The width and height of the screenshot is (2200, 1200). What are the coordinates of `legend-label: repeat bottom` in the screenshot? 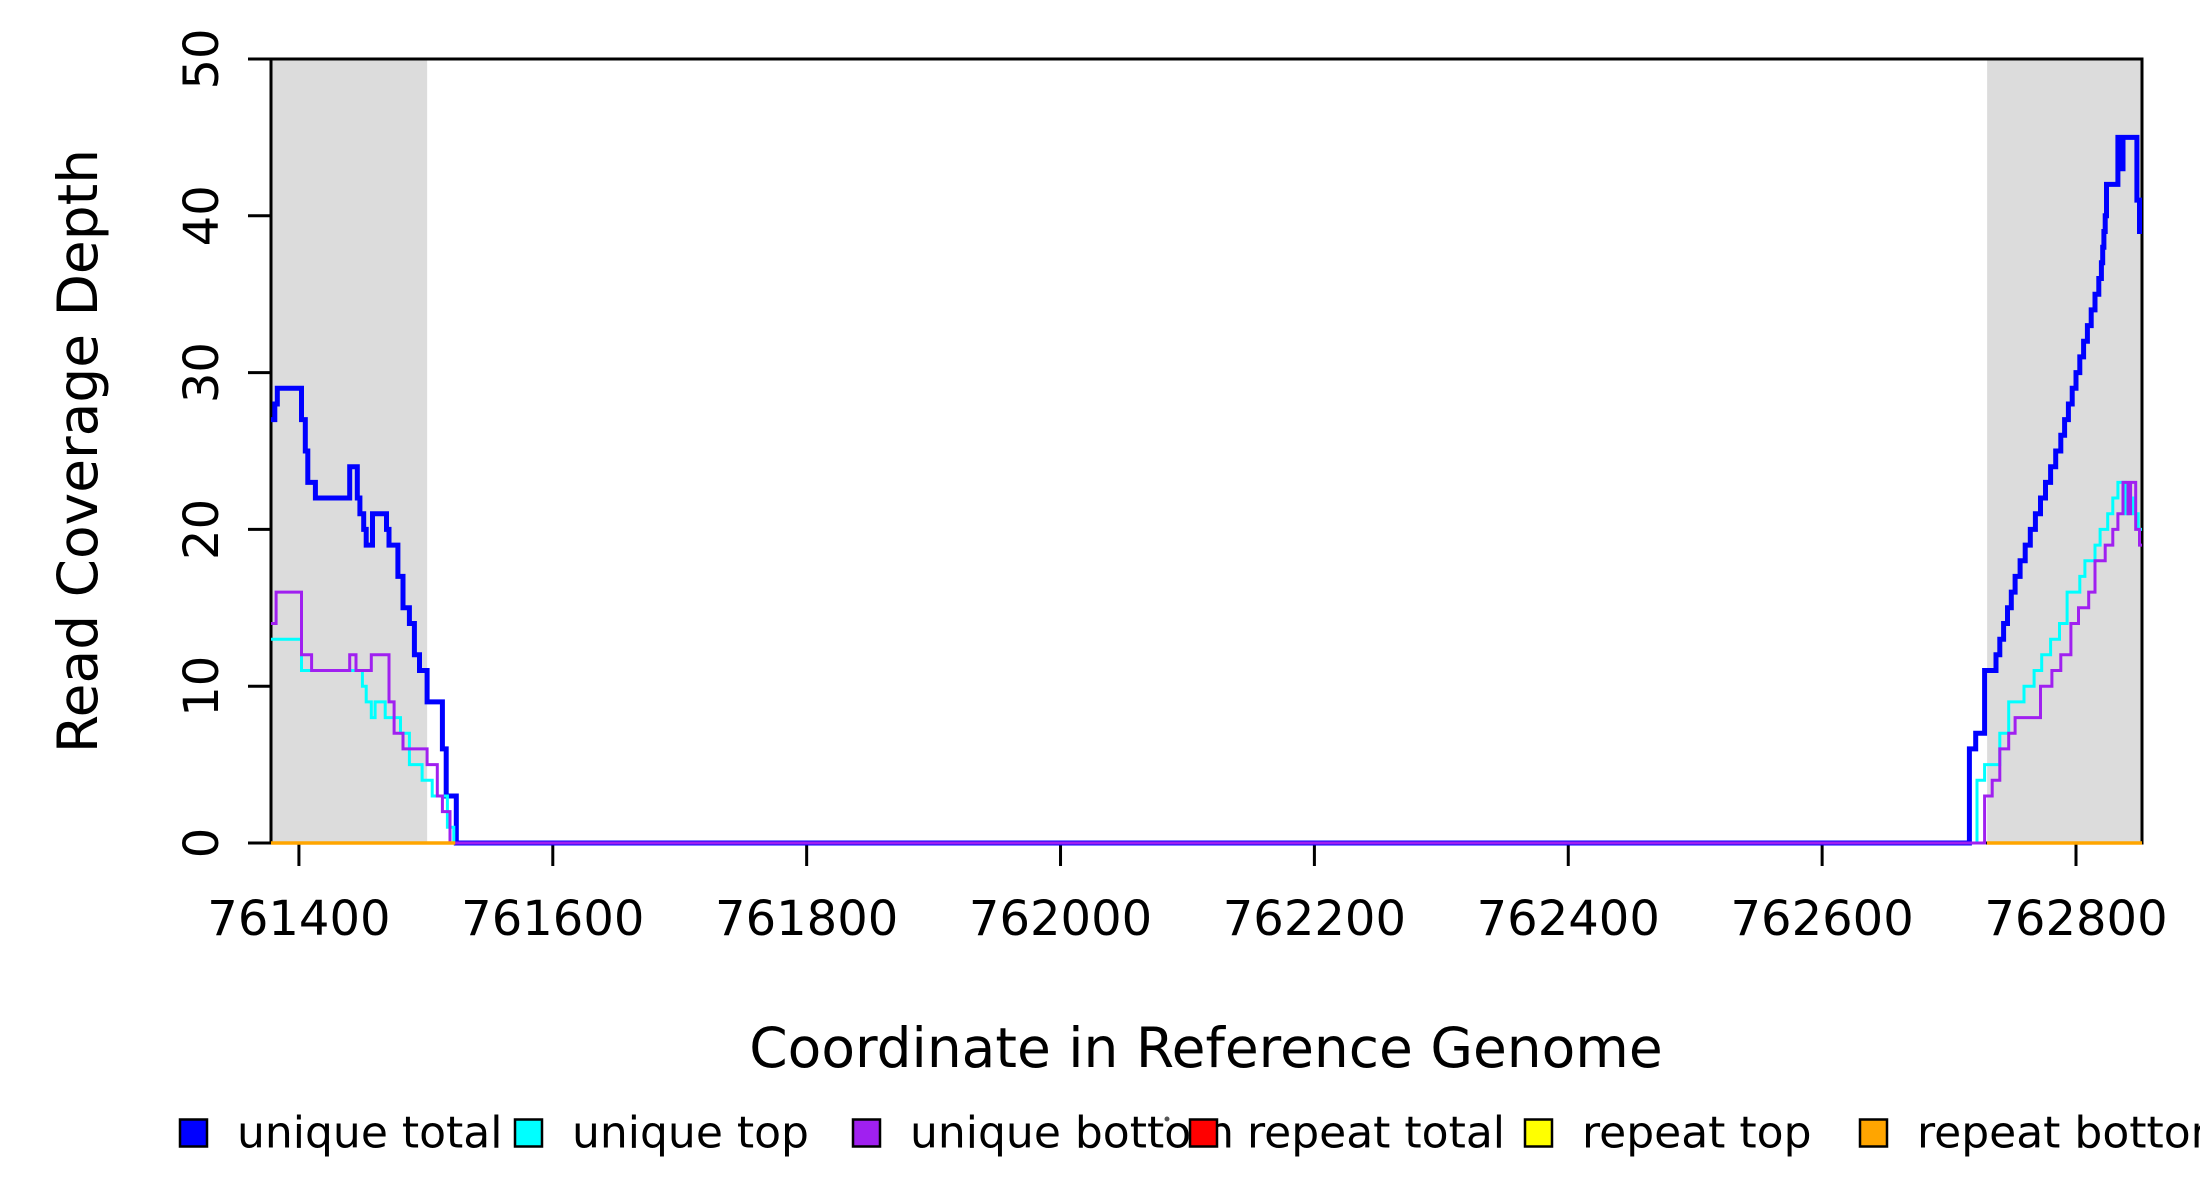 It's located at (2058, 1133).